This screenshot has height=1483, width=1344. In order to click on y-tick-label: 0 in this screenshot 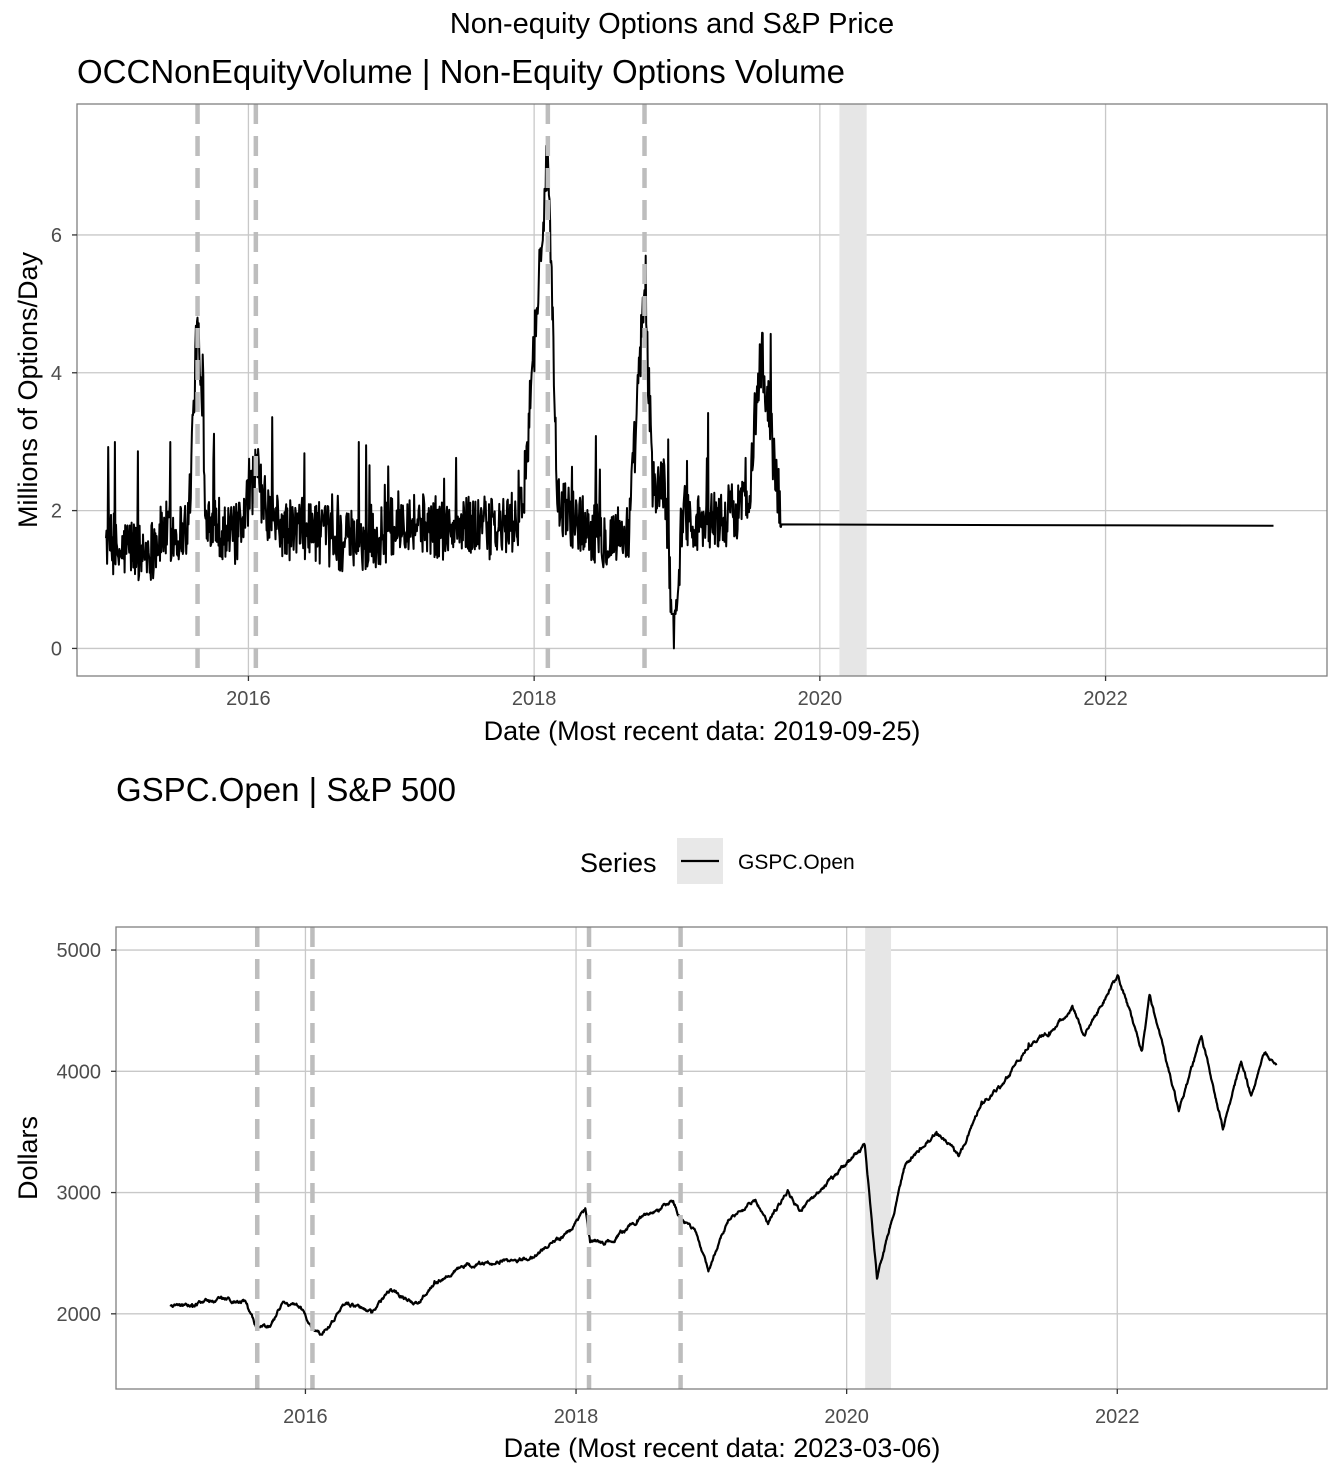, I will do `click(56, 649)`.